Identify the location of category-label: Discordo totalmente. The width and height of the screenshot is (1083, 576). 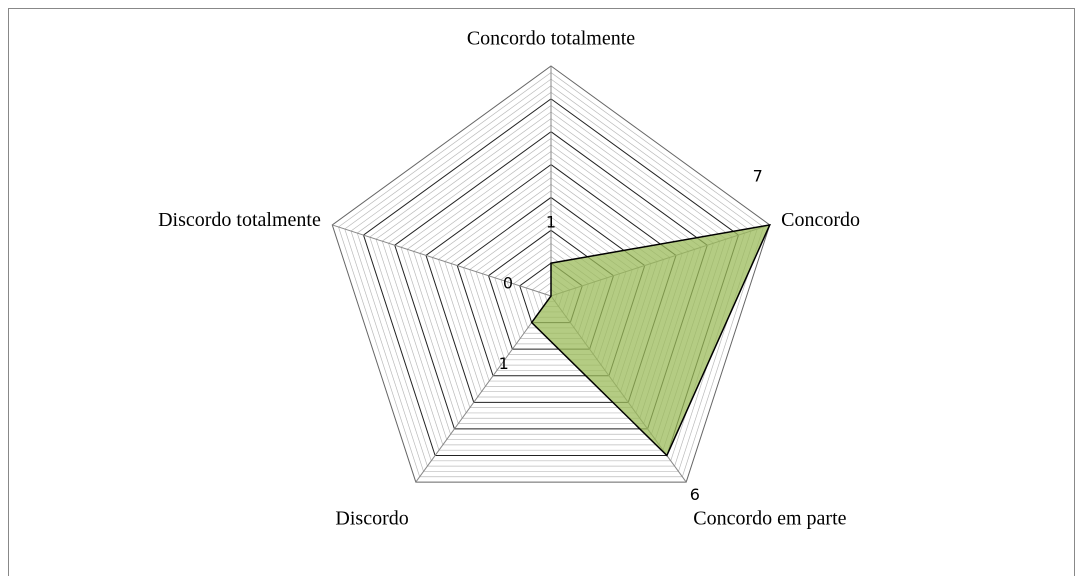
(239, 220).